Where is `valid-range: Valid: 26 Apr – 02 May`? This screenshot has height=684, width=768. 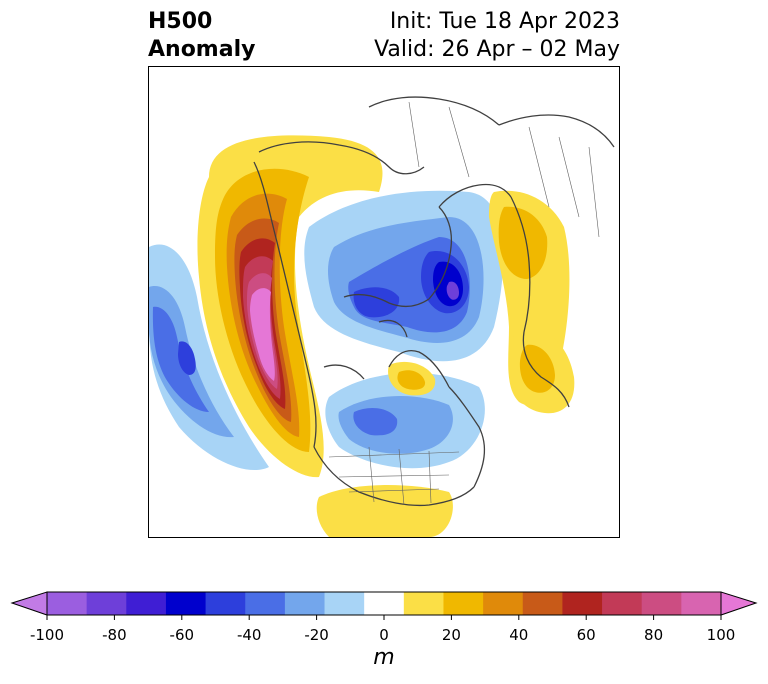 valid-range: Valid: 26 Apr – 02 May is located at coordinates (497, 49).